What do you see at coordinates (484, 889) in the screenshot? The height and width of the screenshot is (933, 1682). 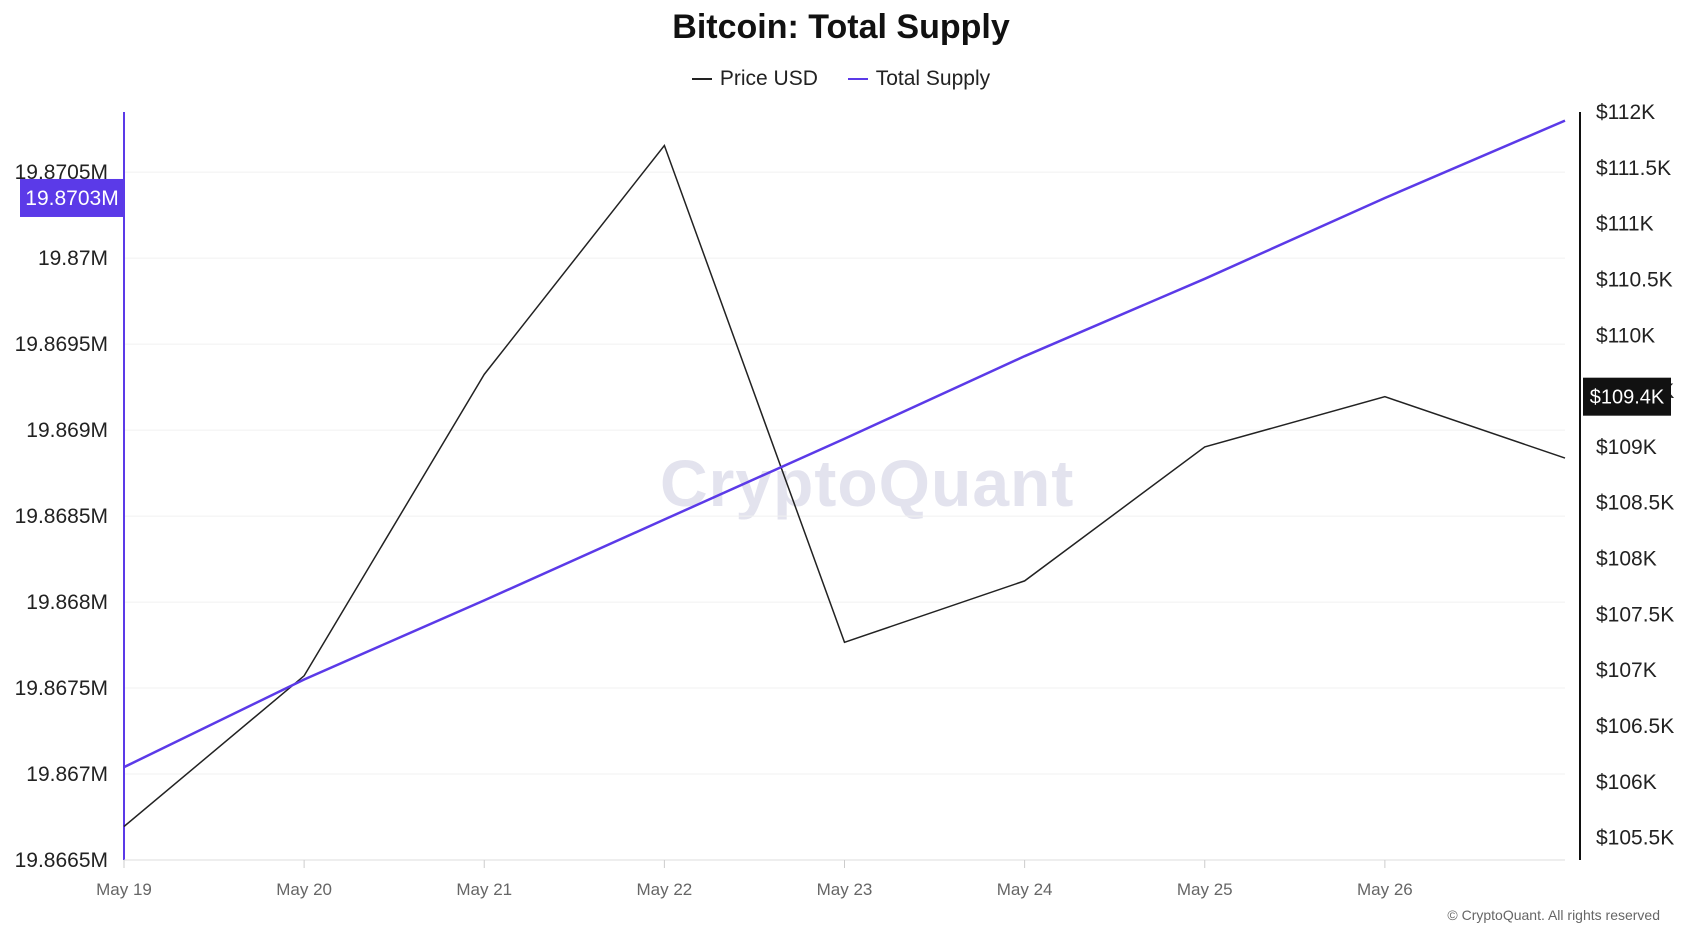 I see `x-tick-label: May 21` at bounding box center [484, 889].